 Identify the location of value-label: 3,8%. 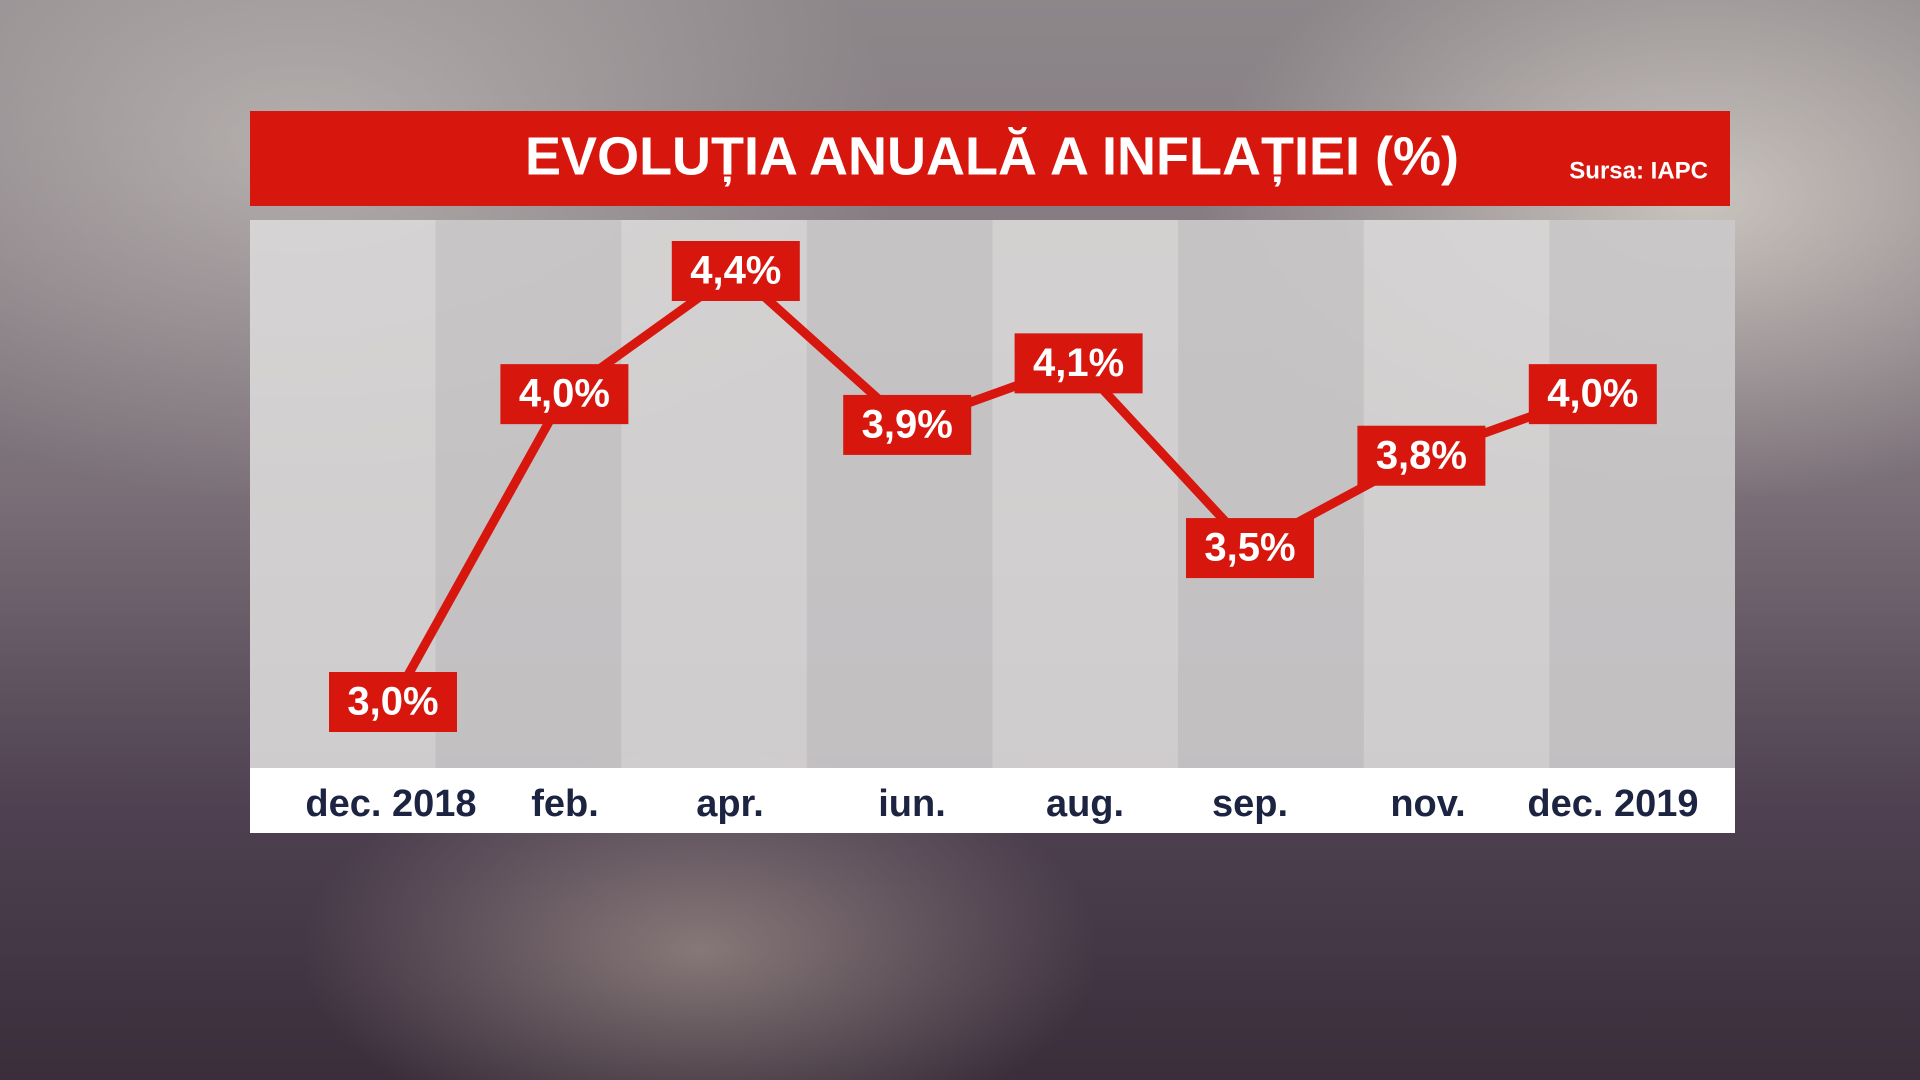
(1421, 455).